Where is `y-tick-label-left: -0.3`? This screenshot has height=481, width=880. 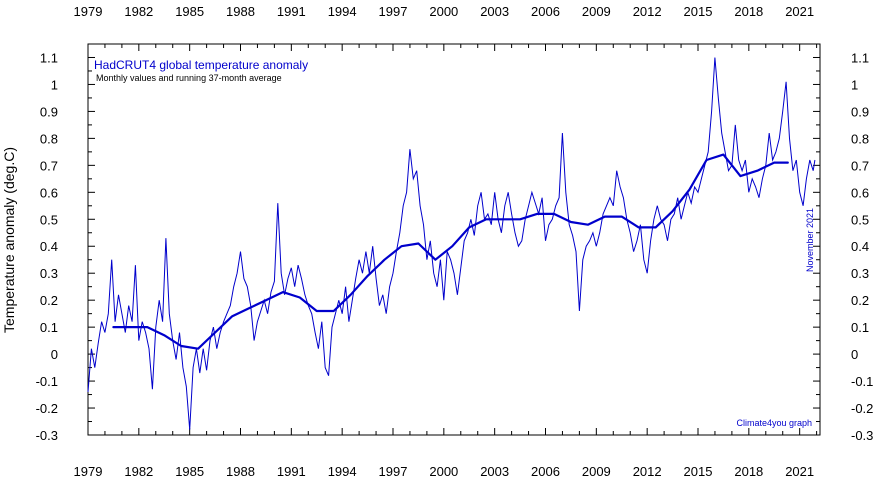 y-tick-label-left: -0.3 is located at coordinates (47, 435).